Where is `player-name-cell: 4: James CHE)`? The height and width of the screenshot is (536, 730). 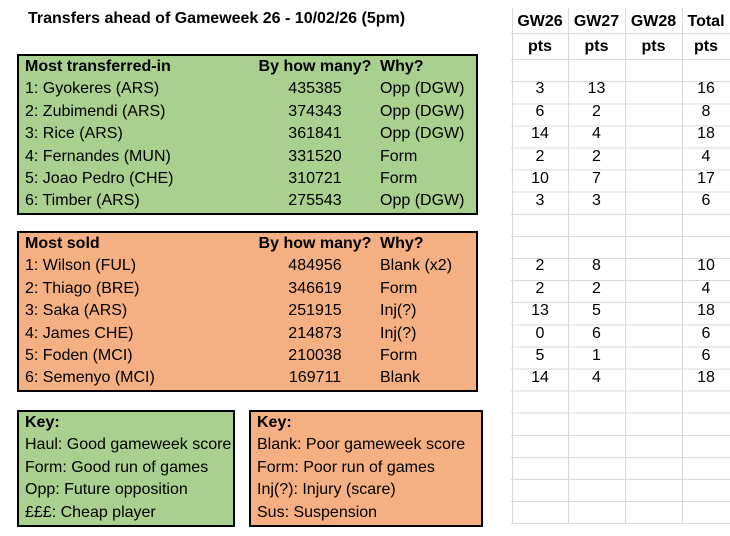
player-name-cell: 4: James CHE) is located at coordinates (79, 333).